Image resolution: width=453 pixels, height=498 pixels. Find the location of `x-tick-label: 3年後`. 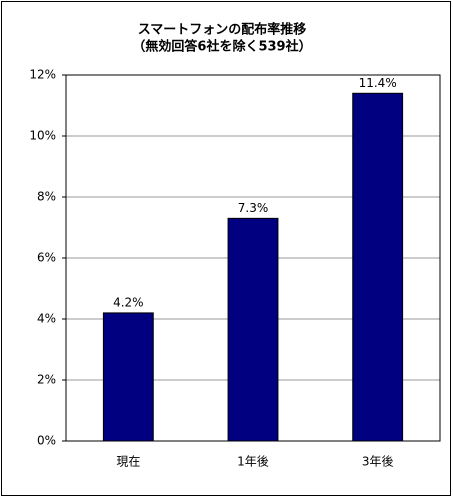

x-tick-label: 3年後 is located at coordinates (378, 462).